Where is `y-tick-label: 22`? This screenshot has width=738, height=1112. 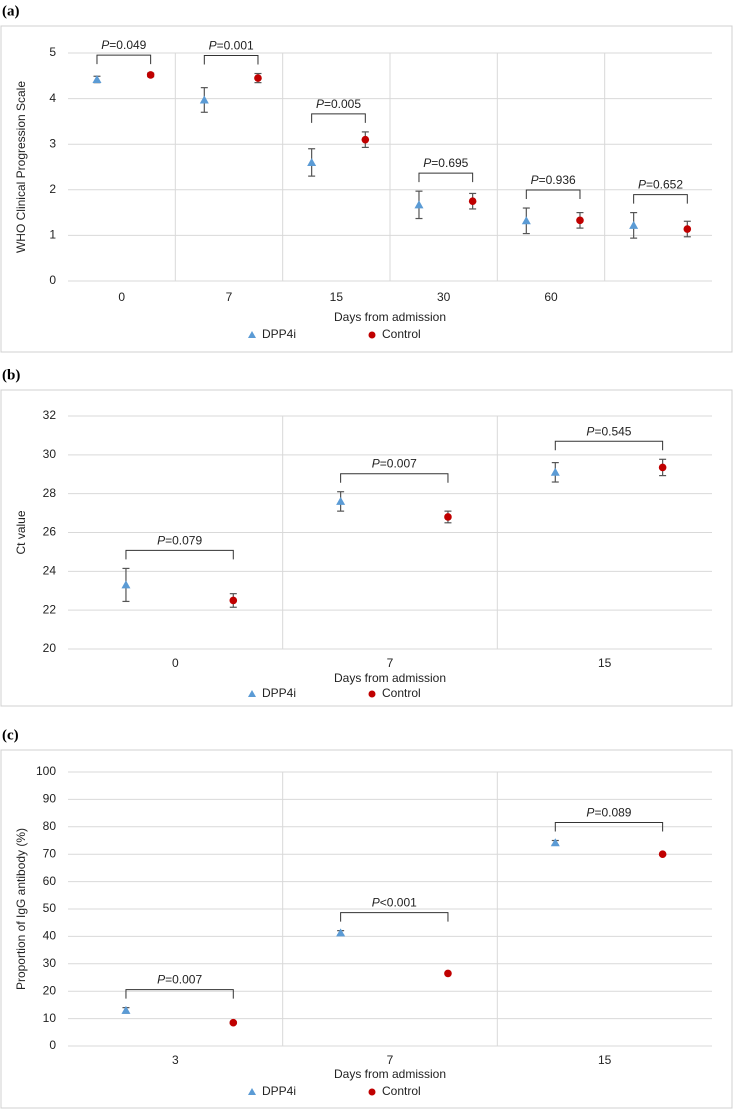
y-tick-label: 22 is located at coordinates (50, 609).